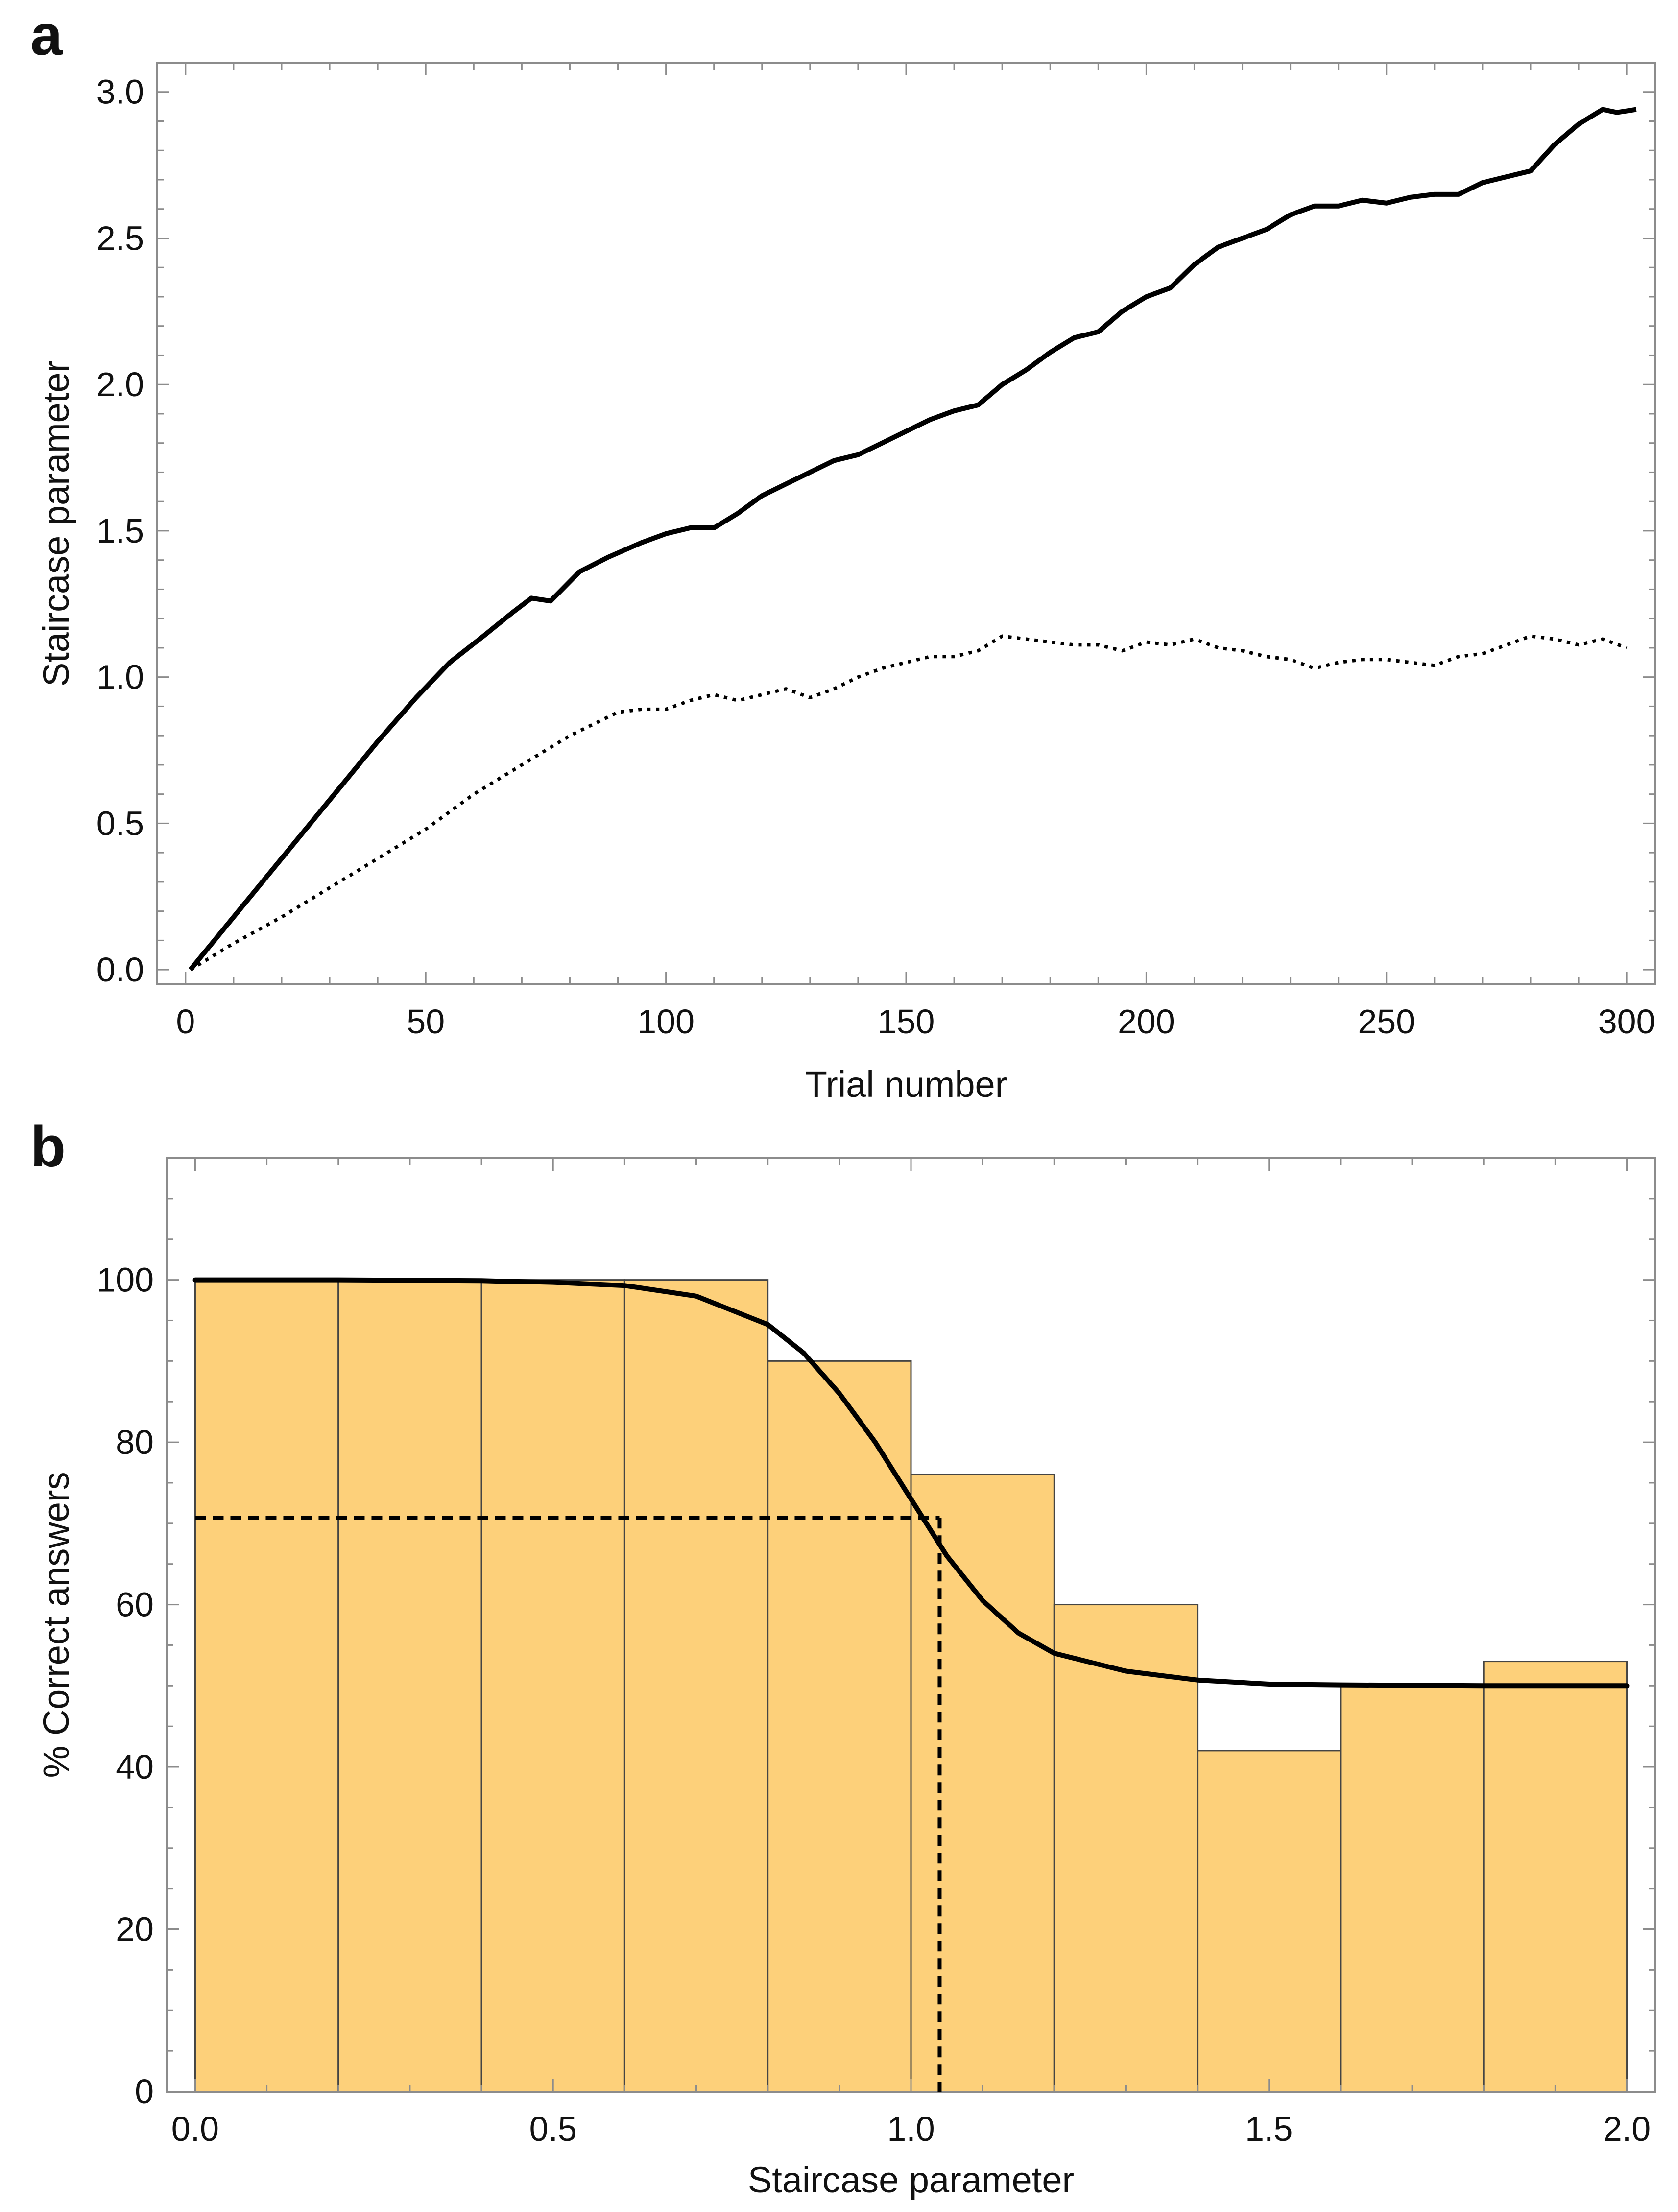  What do you see at coordinates (906, 1084) in the screenshot?
I see `panel-a-x-axis-label: Trial number` at bounding box center [906, 1084].